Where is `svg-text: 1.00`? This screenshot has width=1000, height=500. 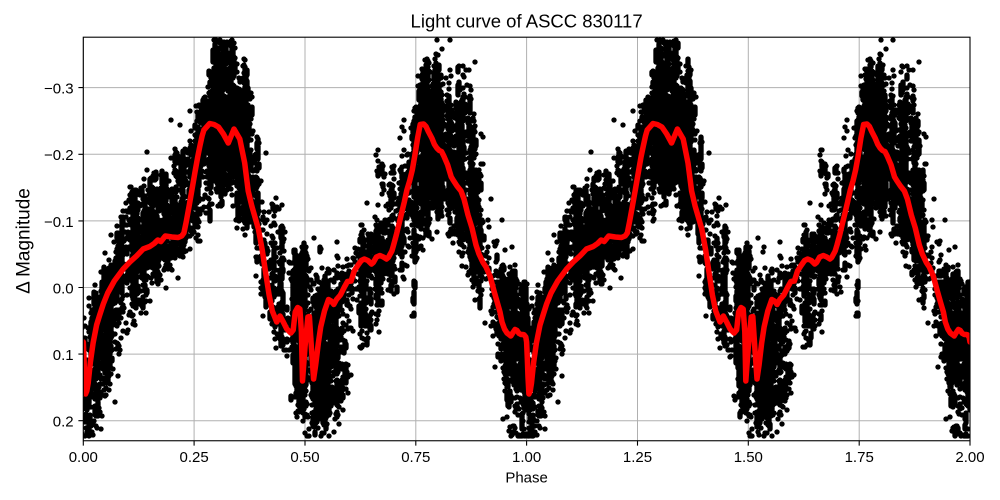
svg-text: 1.00 is located at coordinates (526, 457).